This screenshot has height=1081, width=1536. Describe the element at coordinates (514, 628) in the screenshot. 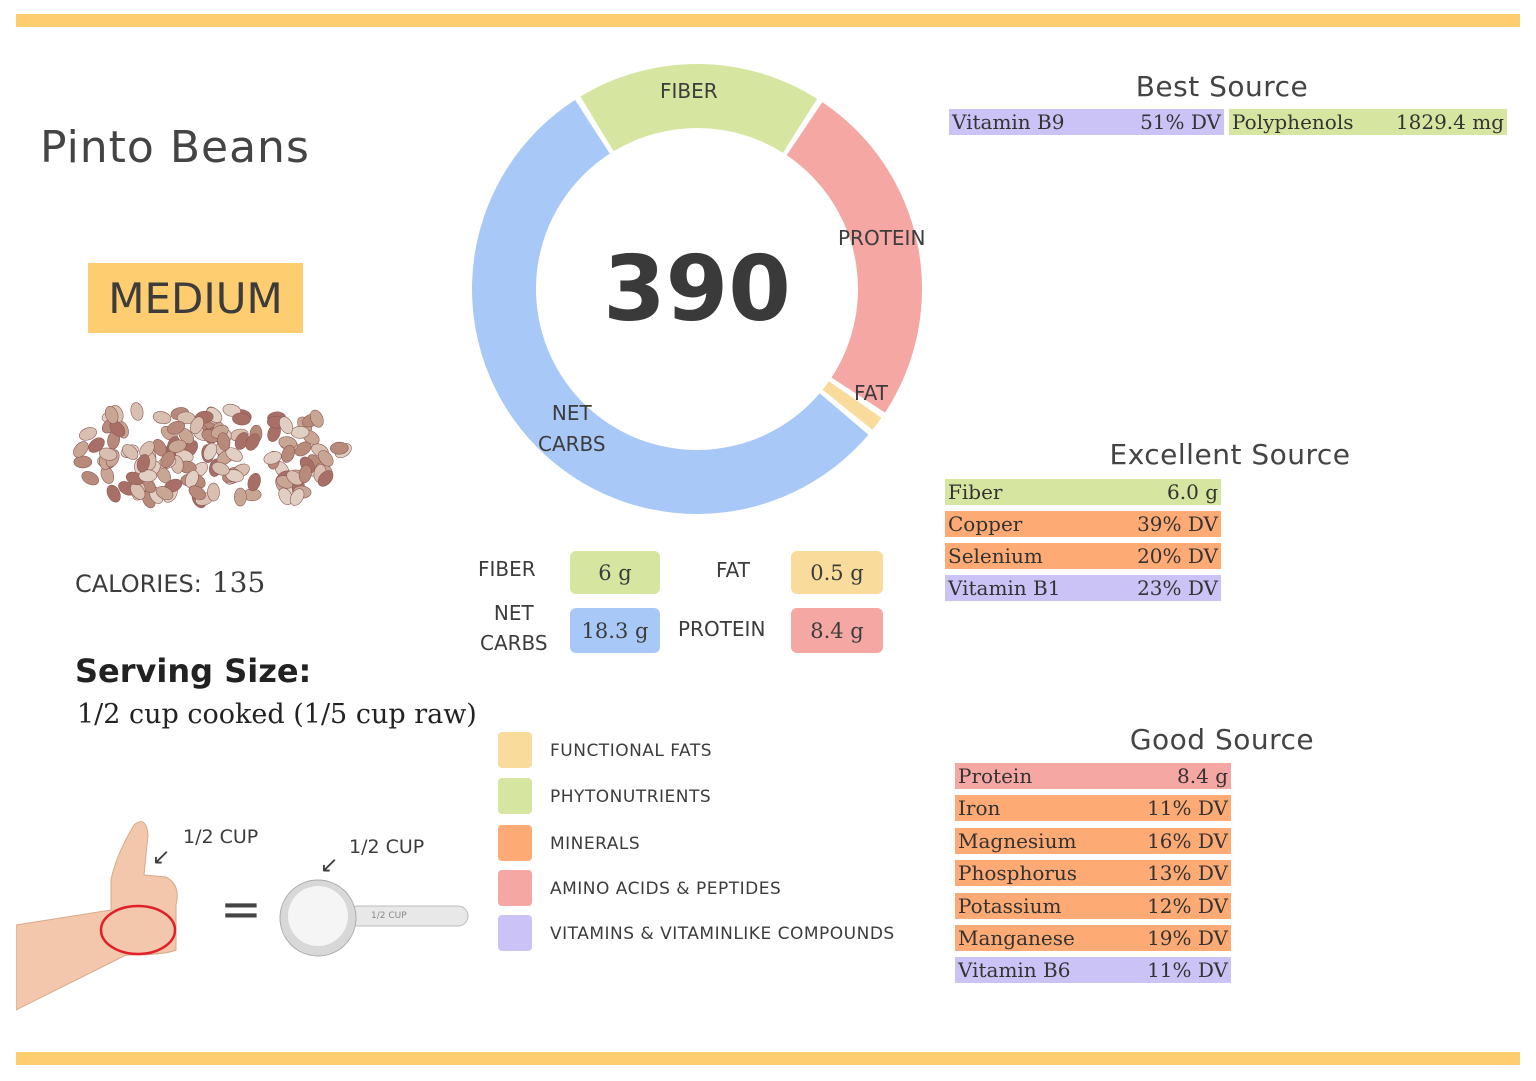

I see `net-carbs-label: NET CARBS` at that location.